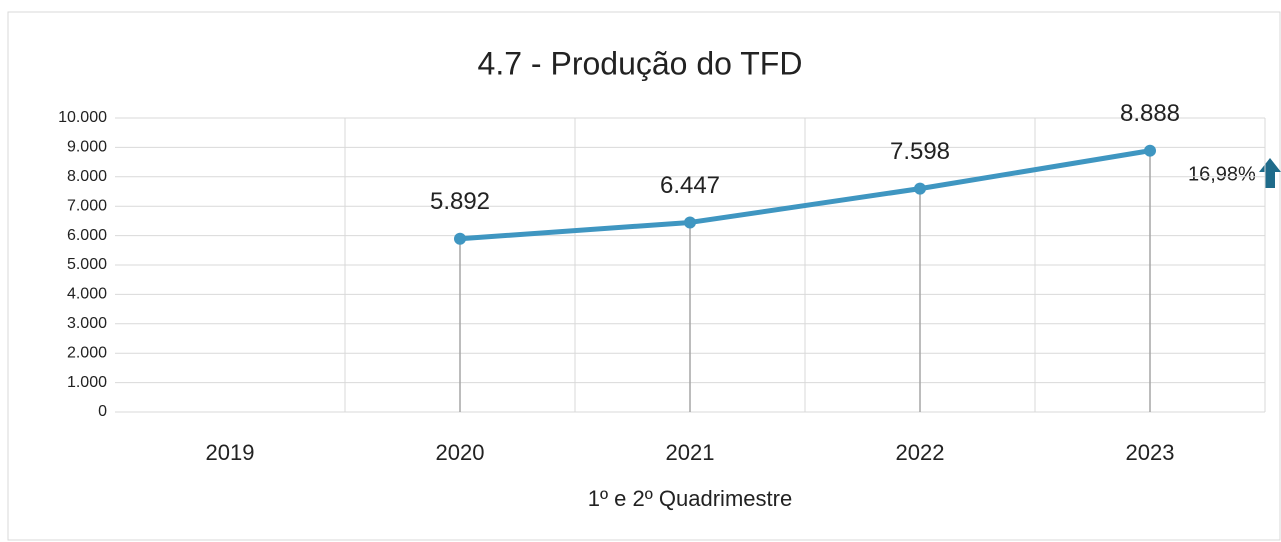 The image size is (1281, 542). I want to click on x-tick-label: 2020, so click(460, 452).